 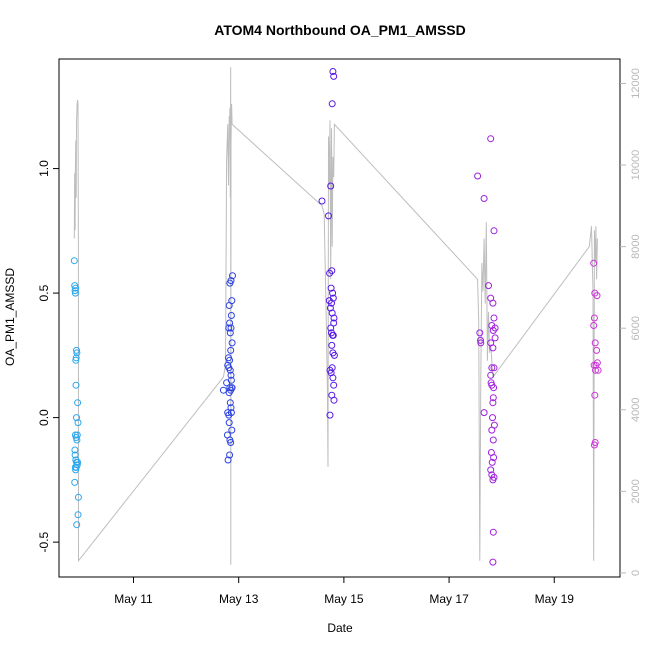 I want to click on y2-tick-label: 12000, so click(x=636, y=83).